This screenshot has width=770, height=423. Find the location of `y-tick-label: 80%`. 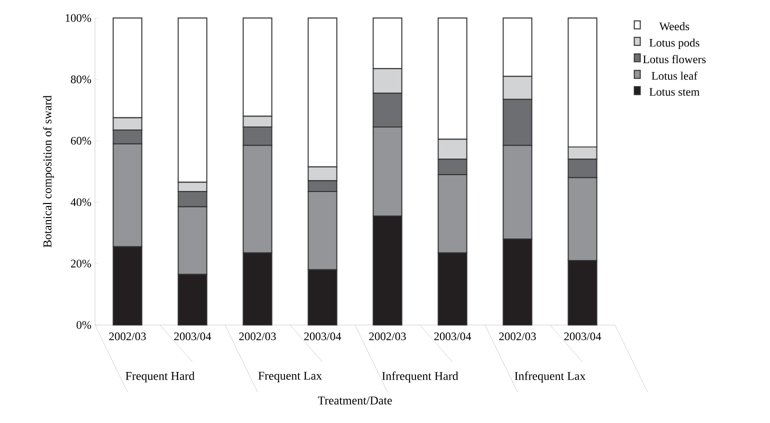

y-tick-label: 80% is located at coordinates (81, 80).